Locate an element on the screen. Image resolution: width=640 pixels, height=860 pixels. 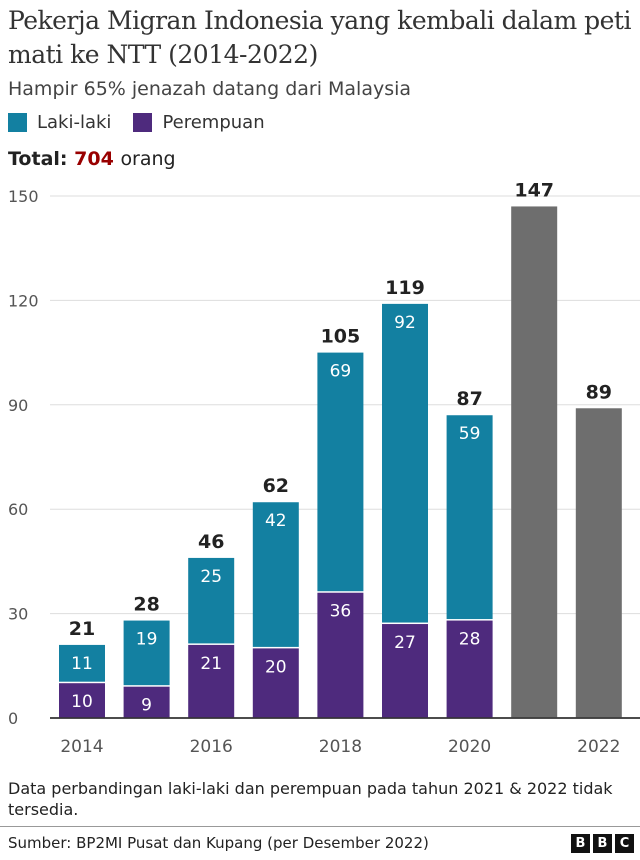
x-tick-label: 2022 is located at coordinates (598, 747).